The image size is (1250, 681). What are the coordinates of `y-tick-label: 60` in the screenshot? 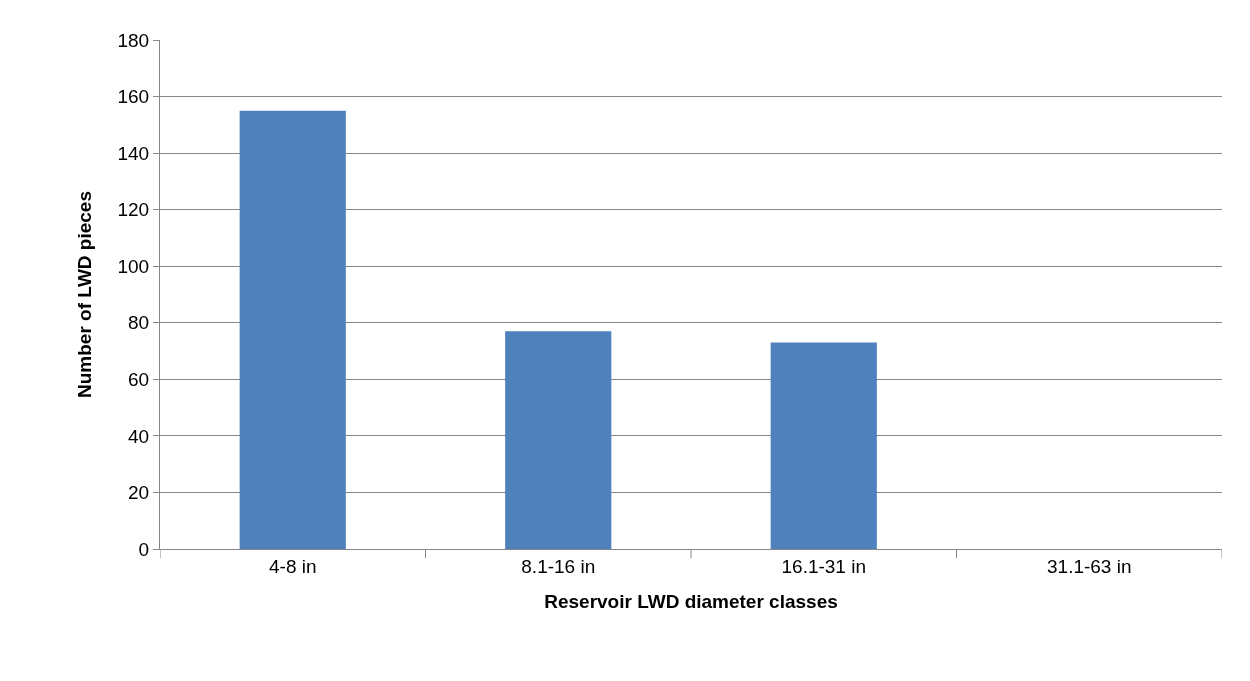 It's located at (139, 379).